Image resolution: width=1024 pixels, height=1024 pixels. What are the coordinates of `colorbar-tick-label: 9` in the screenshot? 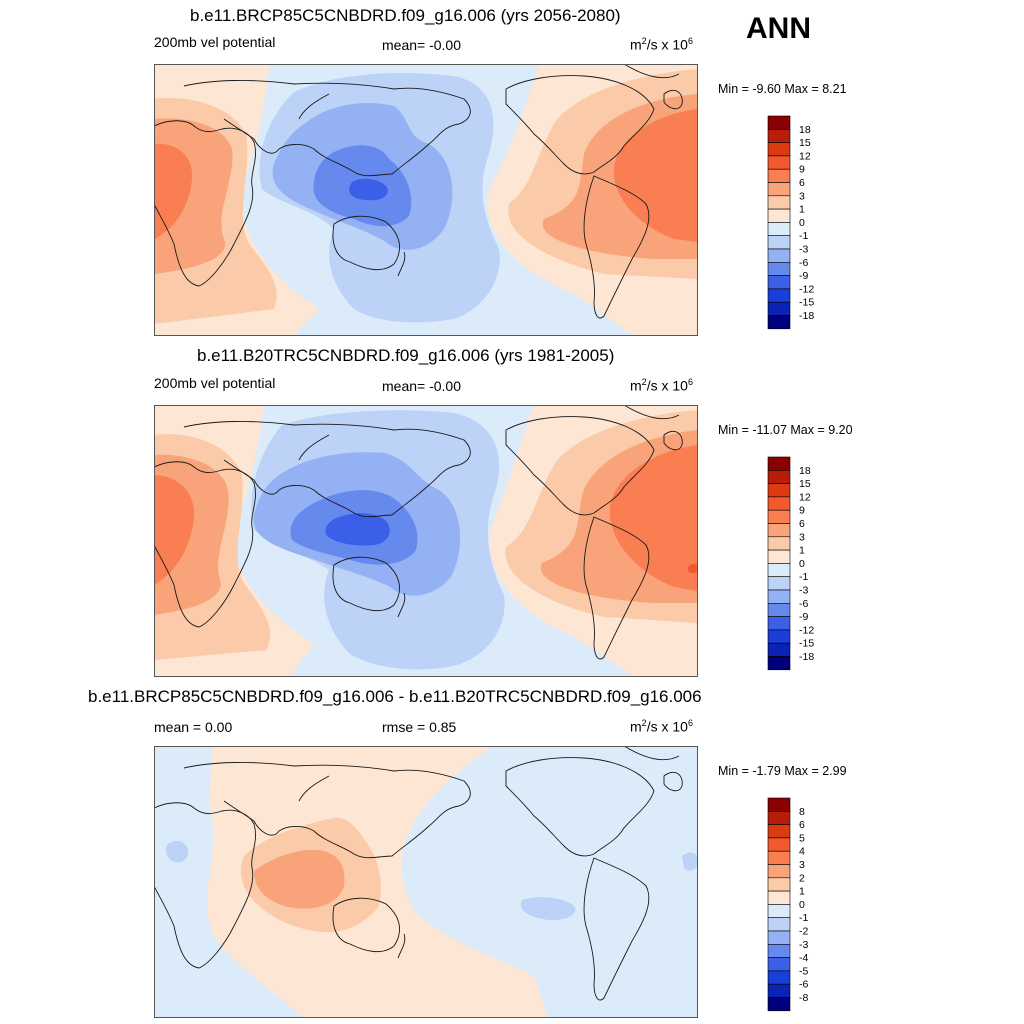 It's located at (802, 511).